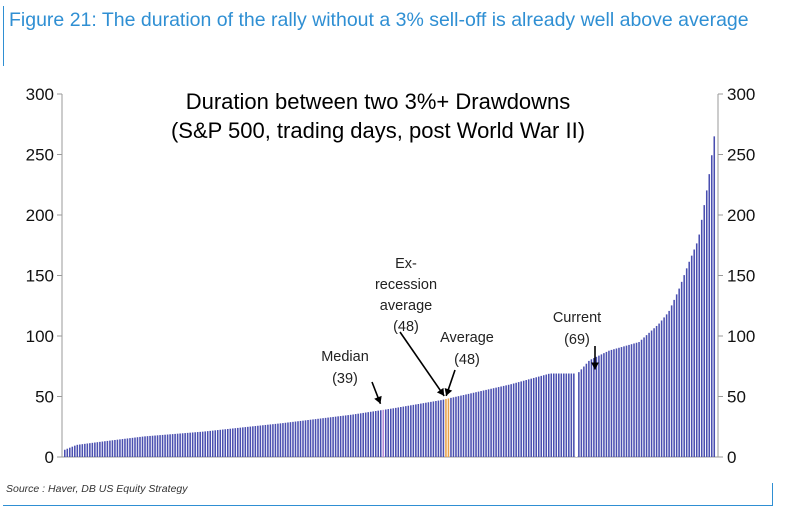 The image size is (789, 515). I want to click on y-tick-label-left: 100, so click(40, 336).